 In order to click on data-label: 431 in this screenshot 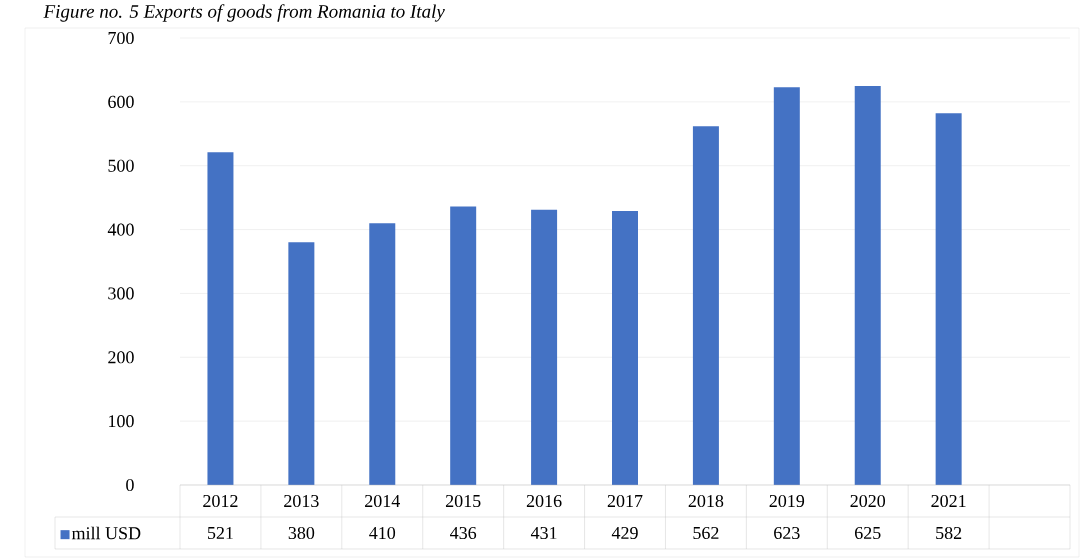, I will do `click(543, 533)`.